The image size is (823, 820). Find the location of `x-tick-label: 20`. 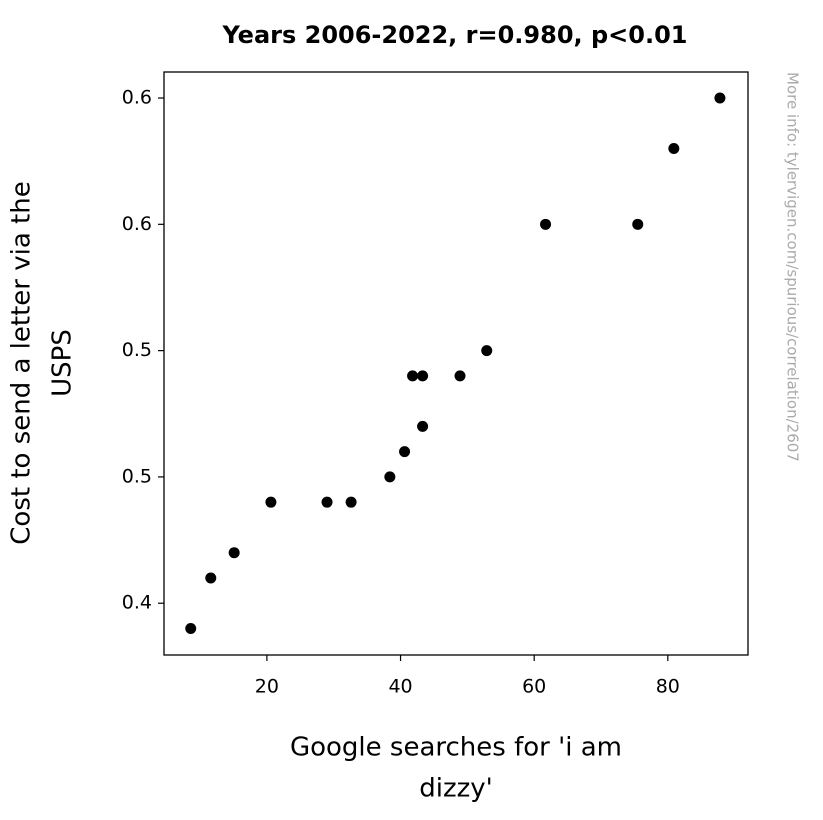

x-tick-label: 20 is located at coordinates (267, 687).